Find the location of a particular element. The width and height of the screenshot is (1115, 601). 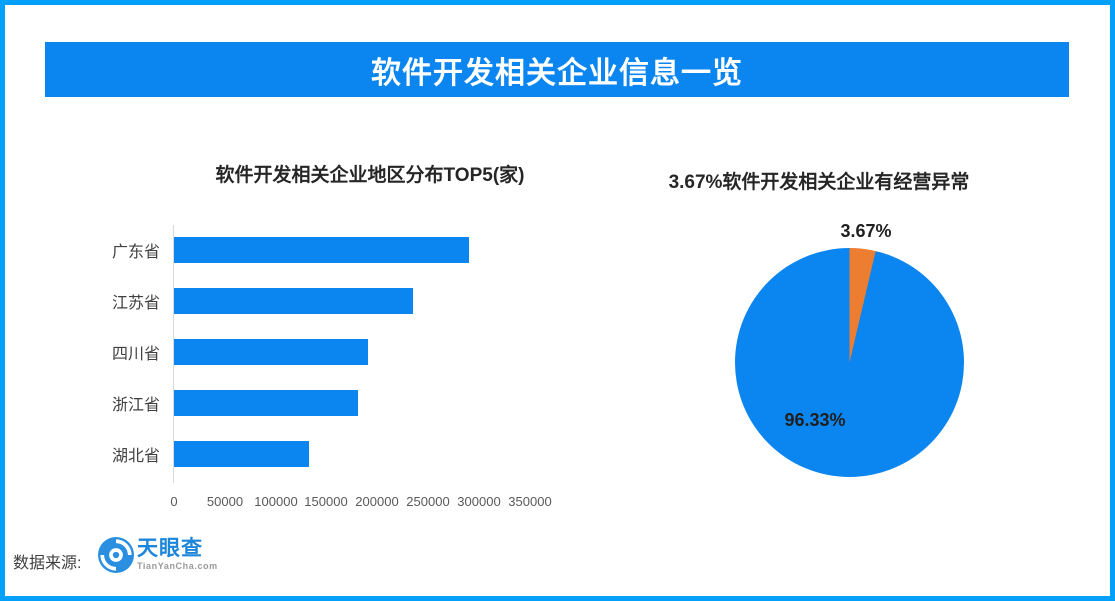

x-axis-tick-label: 150000 is located at coordinates (326, 501).